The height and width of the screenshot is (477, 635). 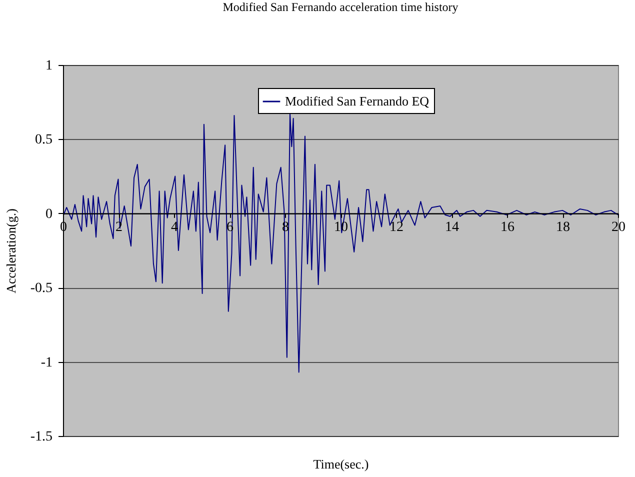 I want to click on y-tick-label: -1.5, so click(x=41, y=437).